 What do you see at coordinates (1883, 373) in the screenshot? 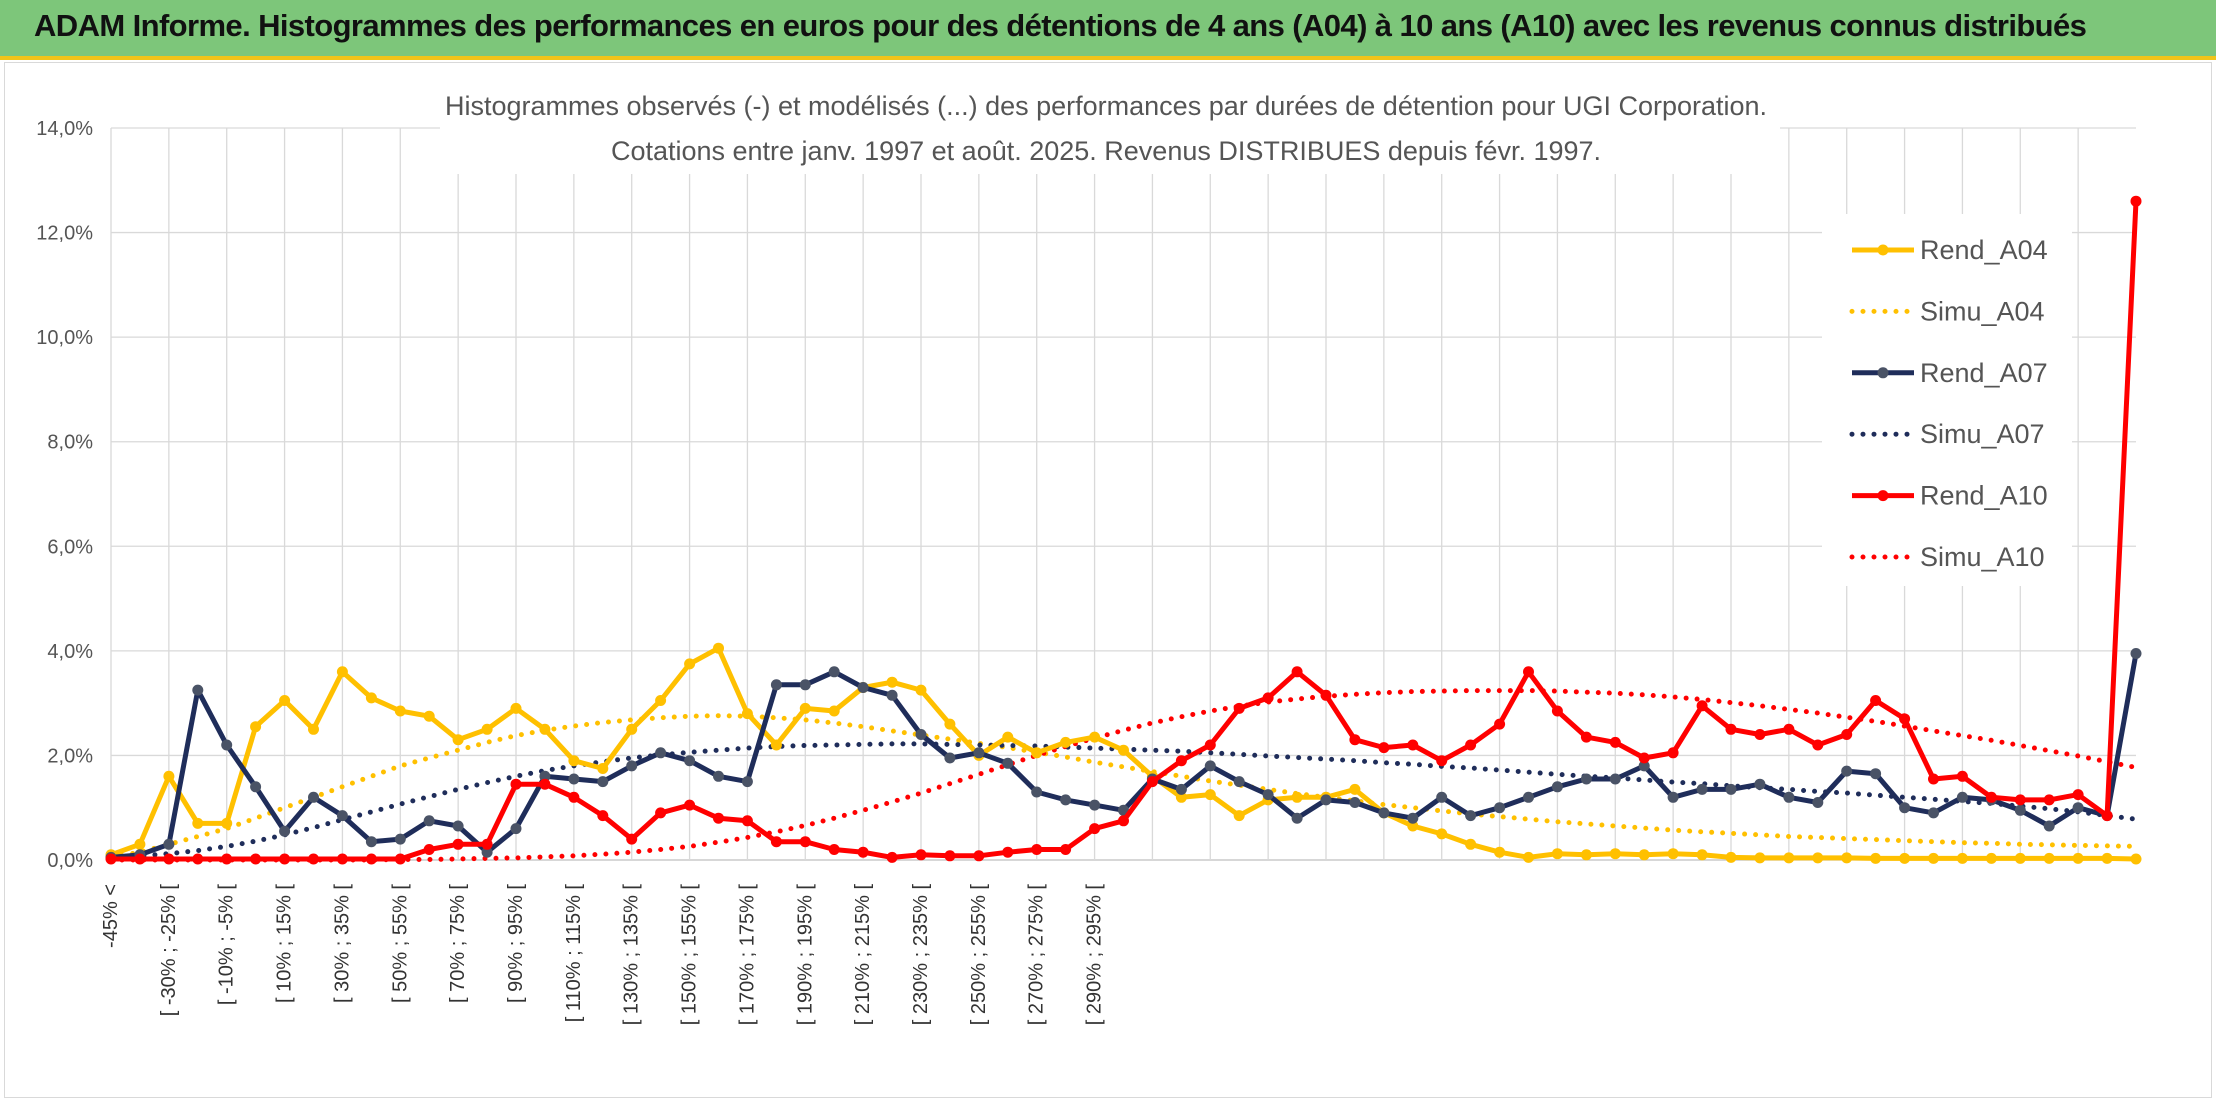
I see `legend-marker-Rend_A07` at bounding box center [1883, 373].